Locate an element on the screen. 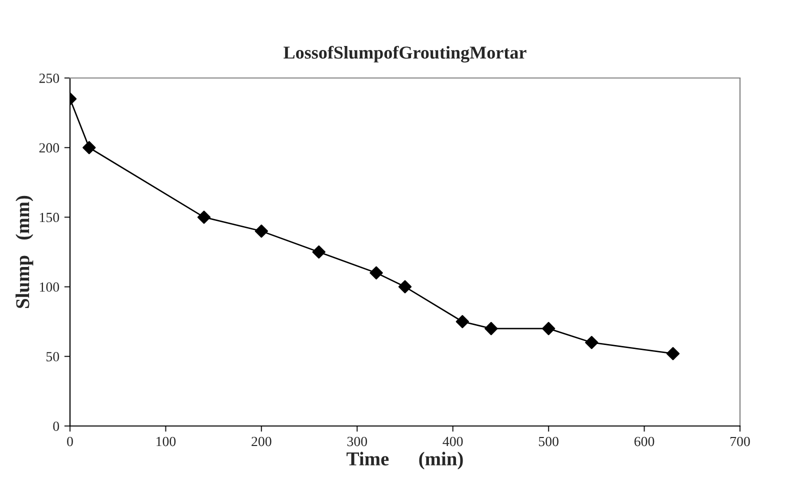  y-tick-label: 200 is located at coordinates (49, 148).